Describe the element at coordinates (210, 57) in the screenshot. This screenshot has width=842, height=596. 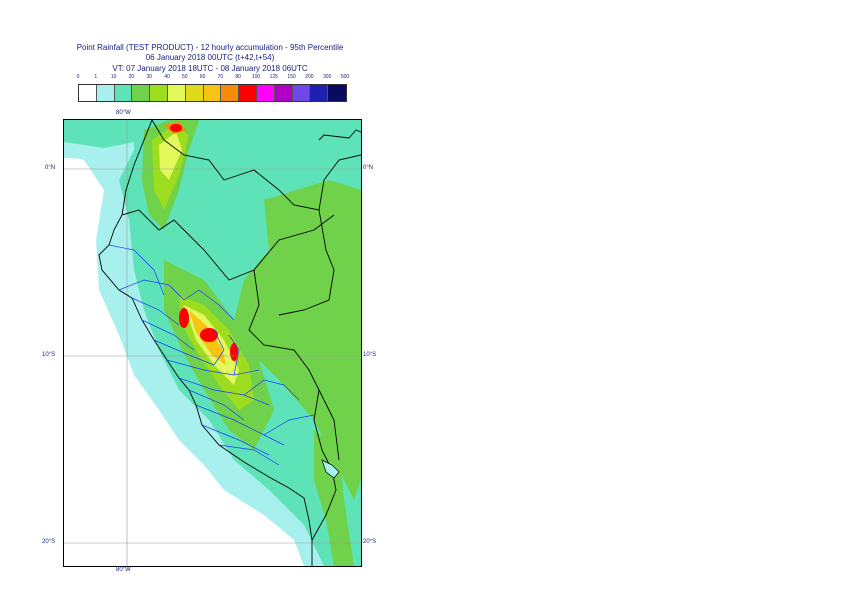
I see `run-time-label: 06 January 2018 00UTC (t+42,t+54)` at that location.